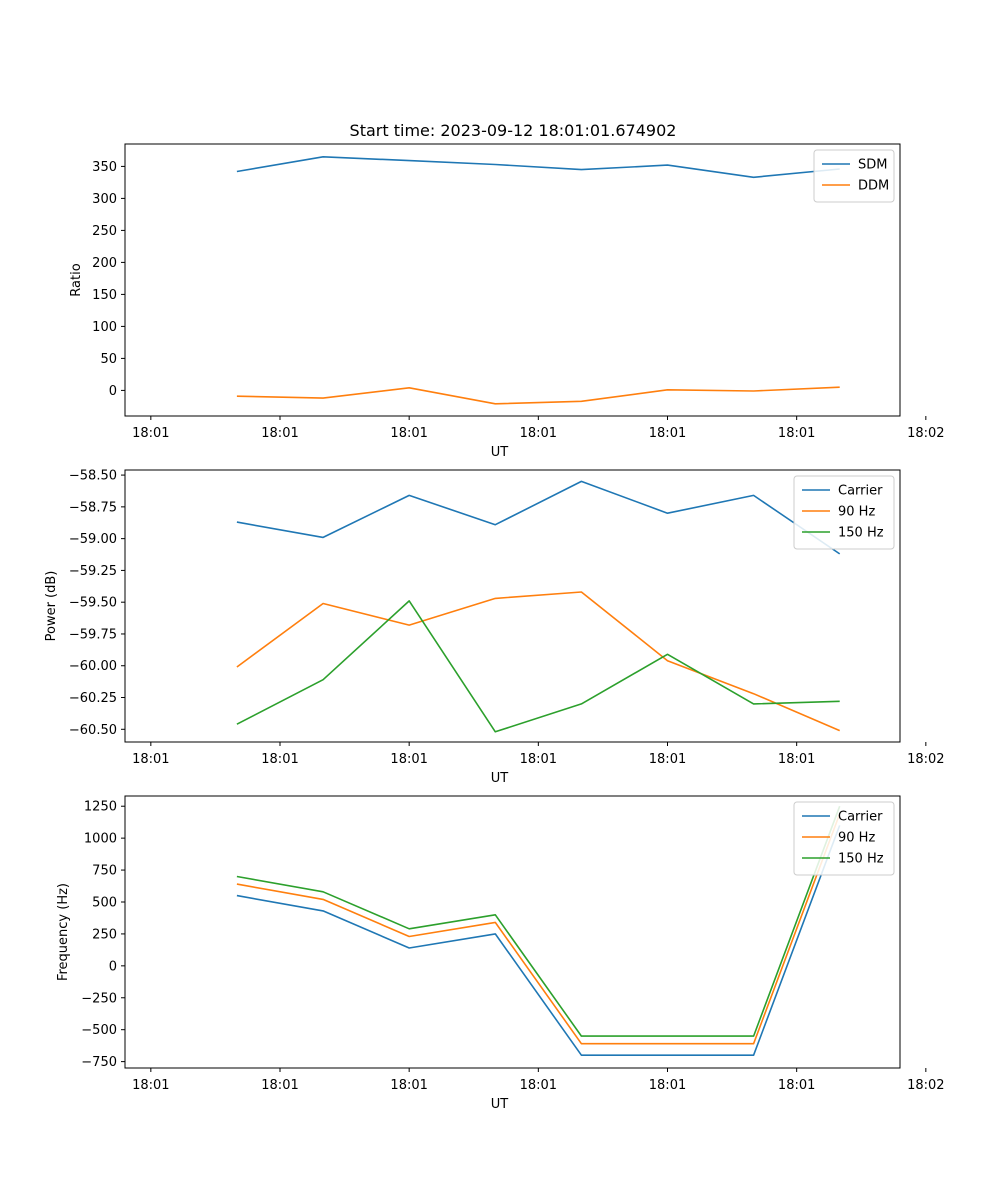 Image resolution: width=1000 pixels, height=1200 pixels. Describe the element at coordinates (104, 167) in the screenshot. I see `y-tick-label: 350` at that location.